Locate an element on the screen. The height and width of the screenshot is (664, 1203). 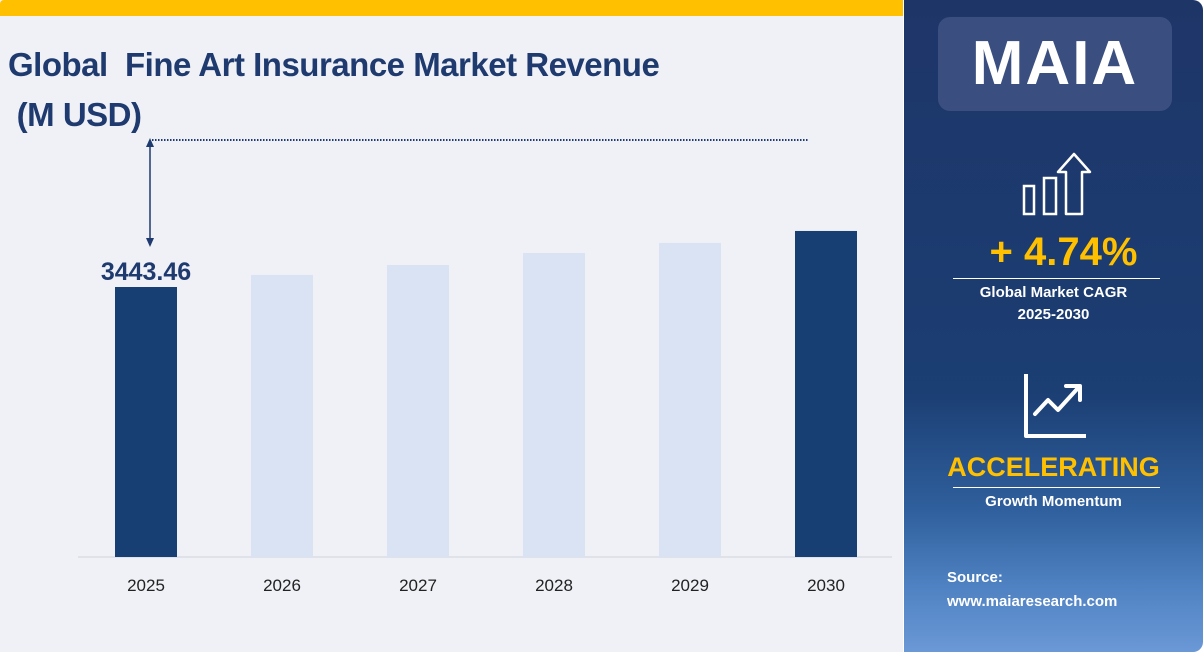
momentum-value: ACCELERATING is located at coordinates (1053, 467).